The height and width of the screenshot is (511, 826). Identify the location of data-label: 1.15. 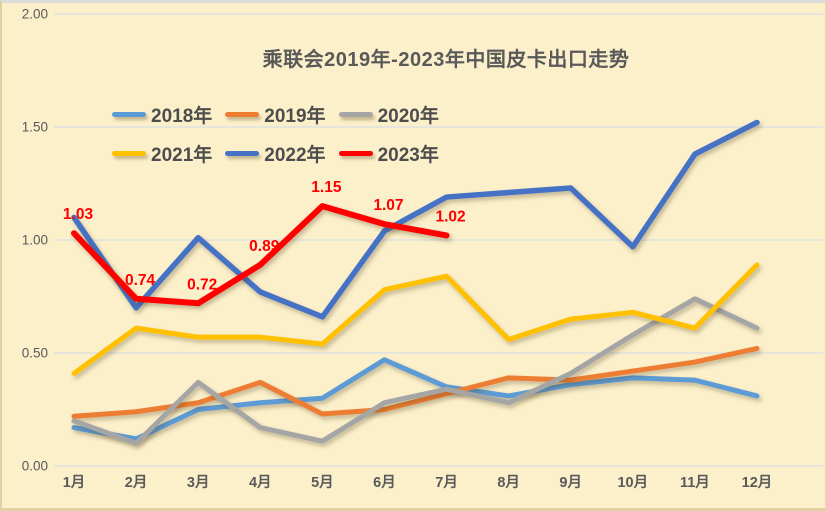
(326, 187).